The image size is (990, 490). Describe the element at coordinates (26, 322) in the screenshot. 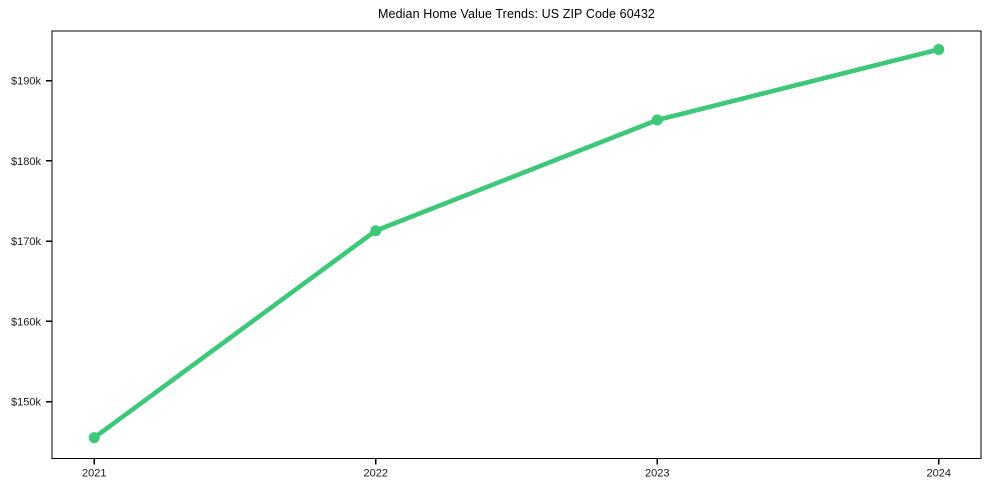

I see `y-tick-label: $160k` at that location.